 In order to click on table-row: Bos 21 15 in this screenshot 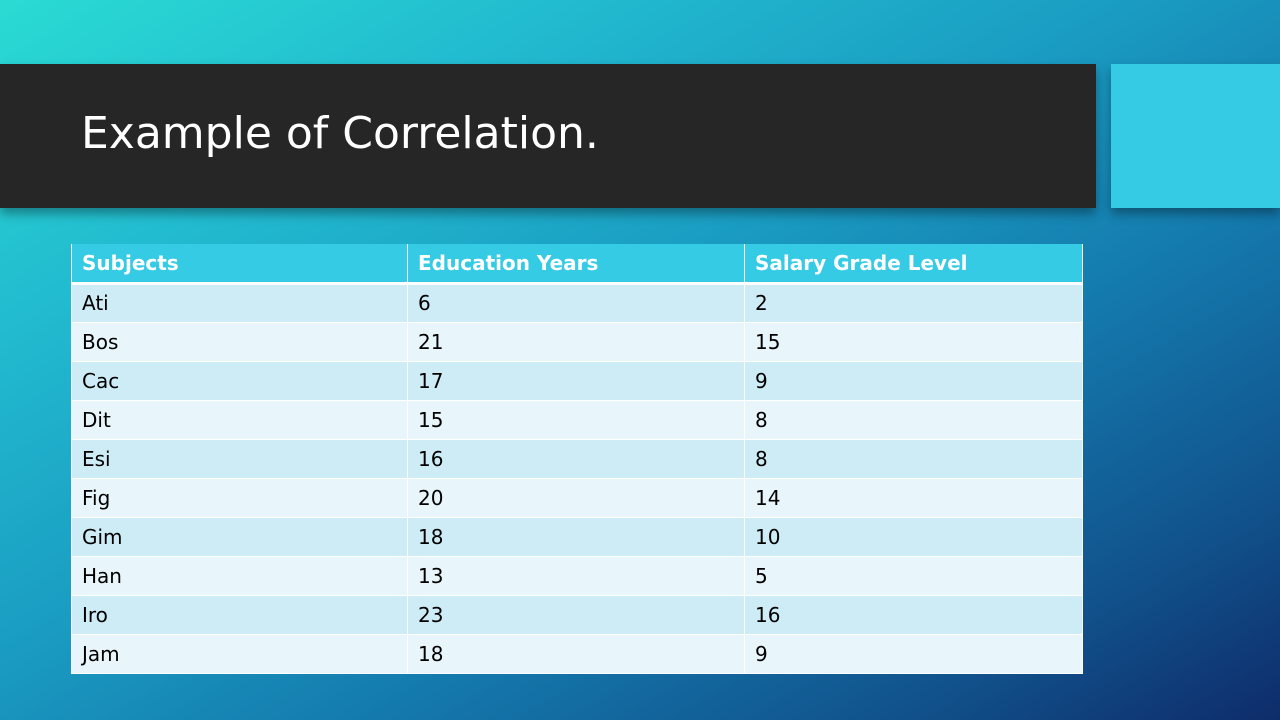, I will do `click(577, 341)`.